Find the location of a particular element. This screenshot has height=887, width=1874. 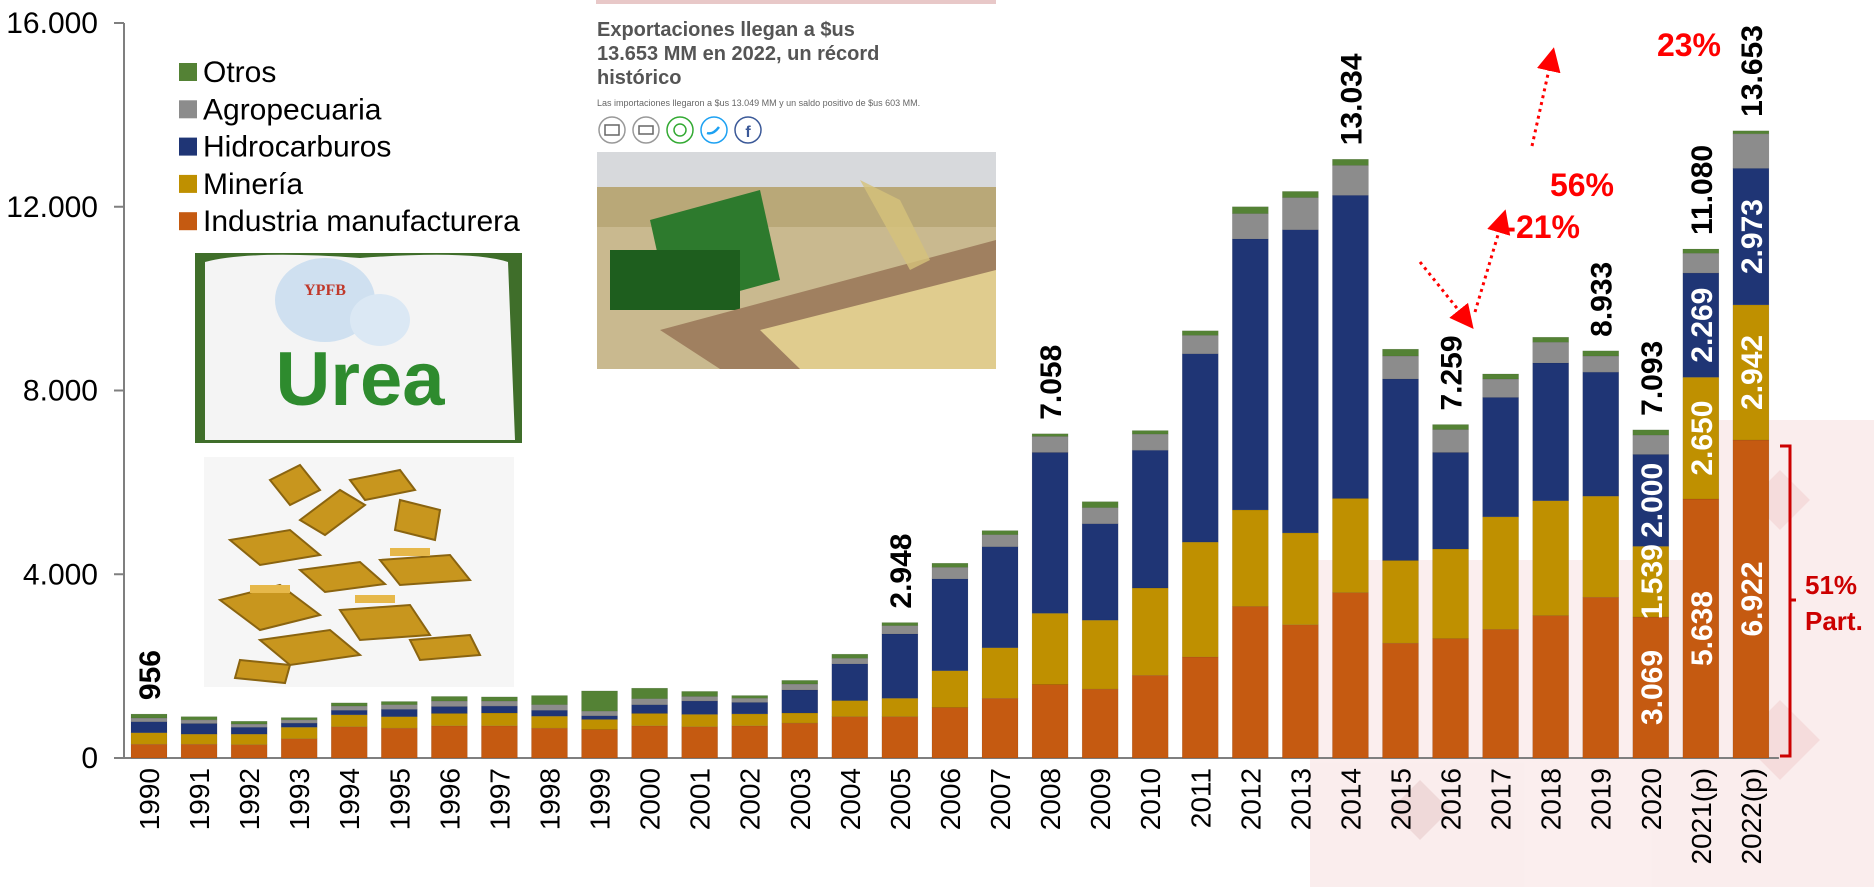

segment-label: 1.539 is located at coordinates (1652, 581).